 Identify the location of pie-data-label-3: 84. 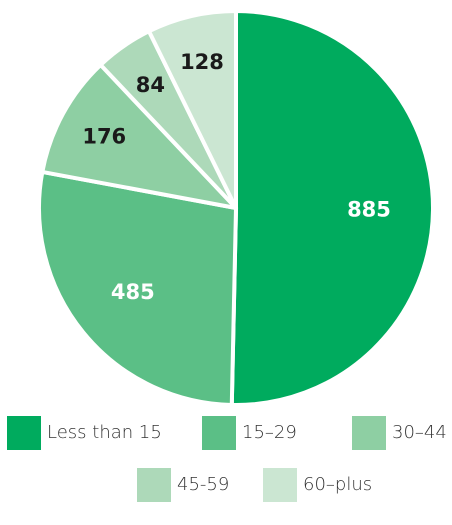
(150, 85).